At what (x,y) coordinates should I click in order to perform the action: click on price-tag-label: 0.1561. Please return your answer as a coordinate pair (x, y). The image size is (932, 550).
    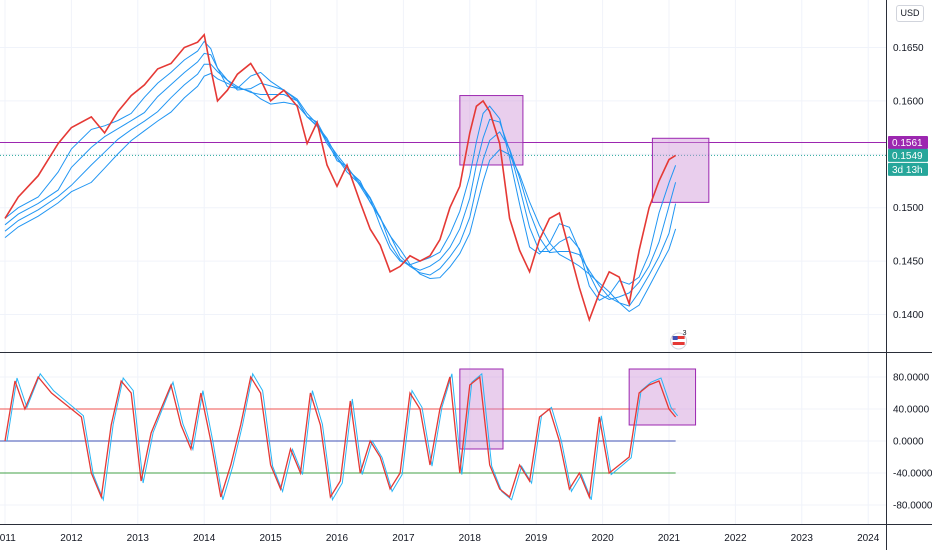
    Looking at the image, I should click on (907, 143).